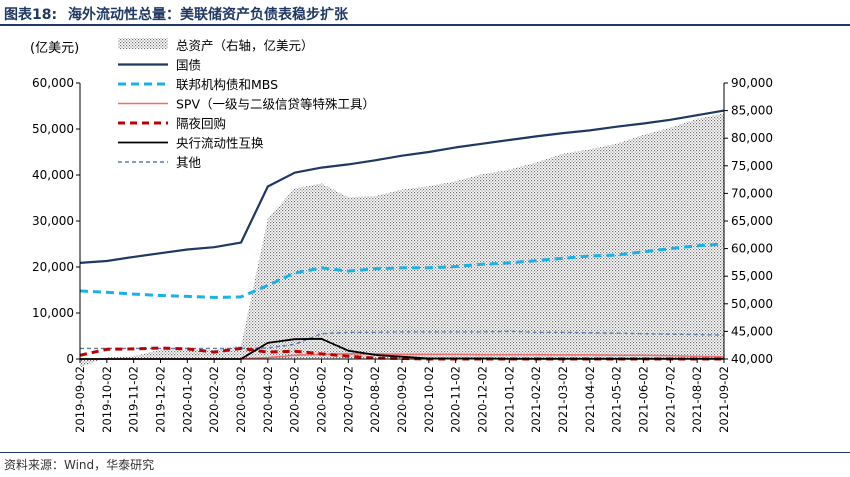 The image size is (850, 477). I want to click on series-line-other, so click(402, 340).